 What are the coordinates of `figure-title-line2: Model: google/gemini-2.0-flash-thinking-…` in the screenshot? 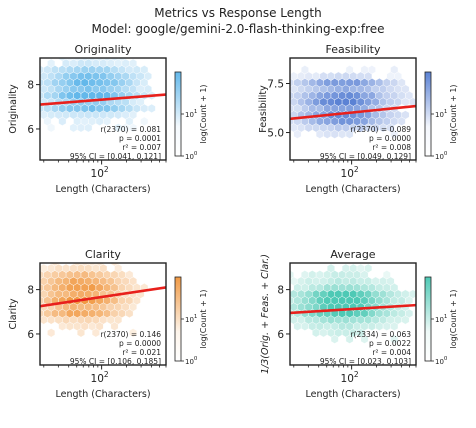 It's located at (237, 29).